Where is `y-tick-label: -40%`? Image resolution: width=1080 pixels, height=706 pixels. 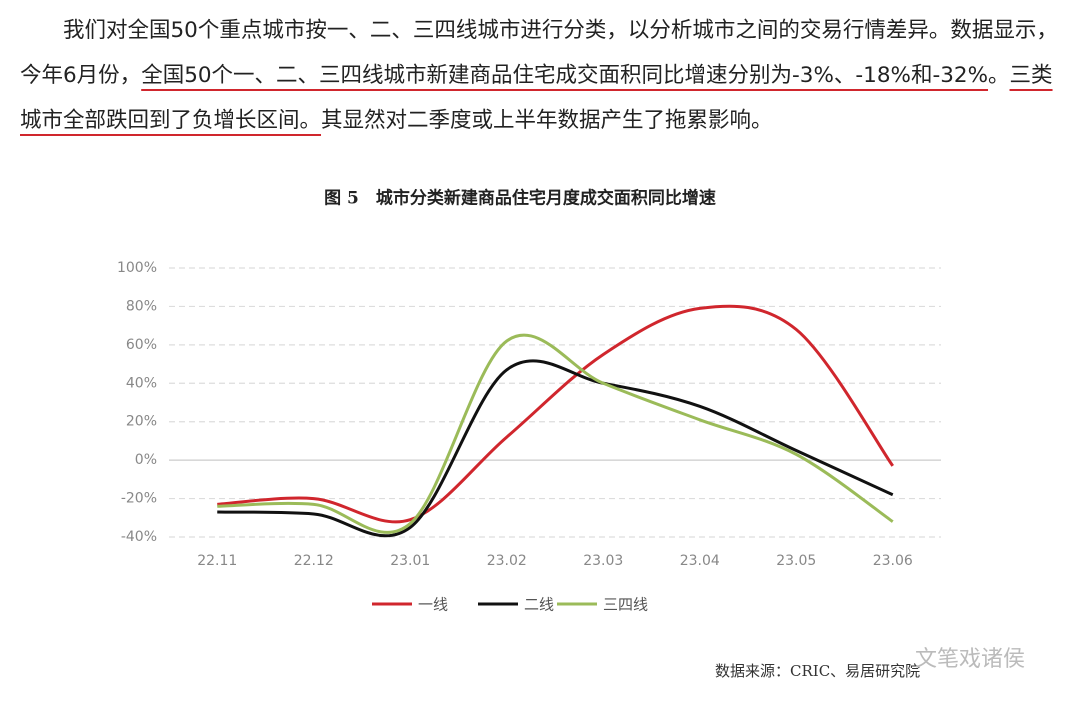
y-tick-label: -40% is located at coordinates (139, 537).